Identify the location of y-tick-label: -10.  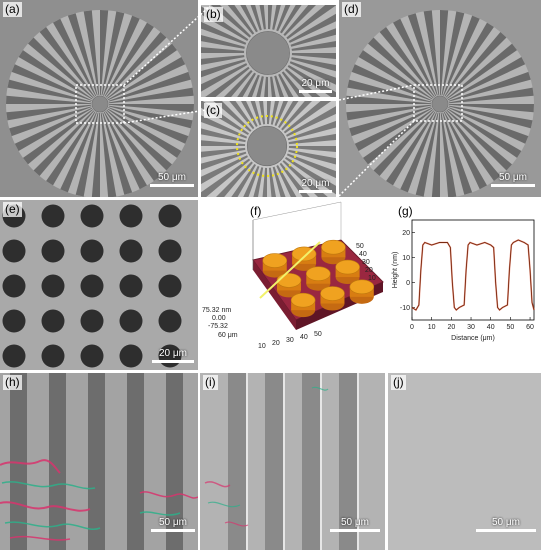
(405, 308).